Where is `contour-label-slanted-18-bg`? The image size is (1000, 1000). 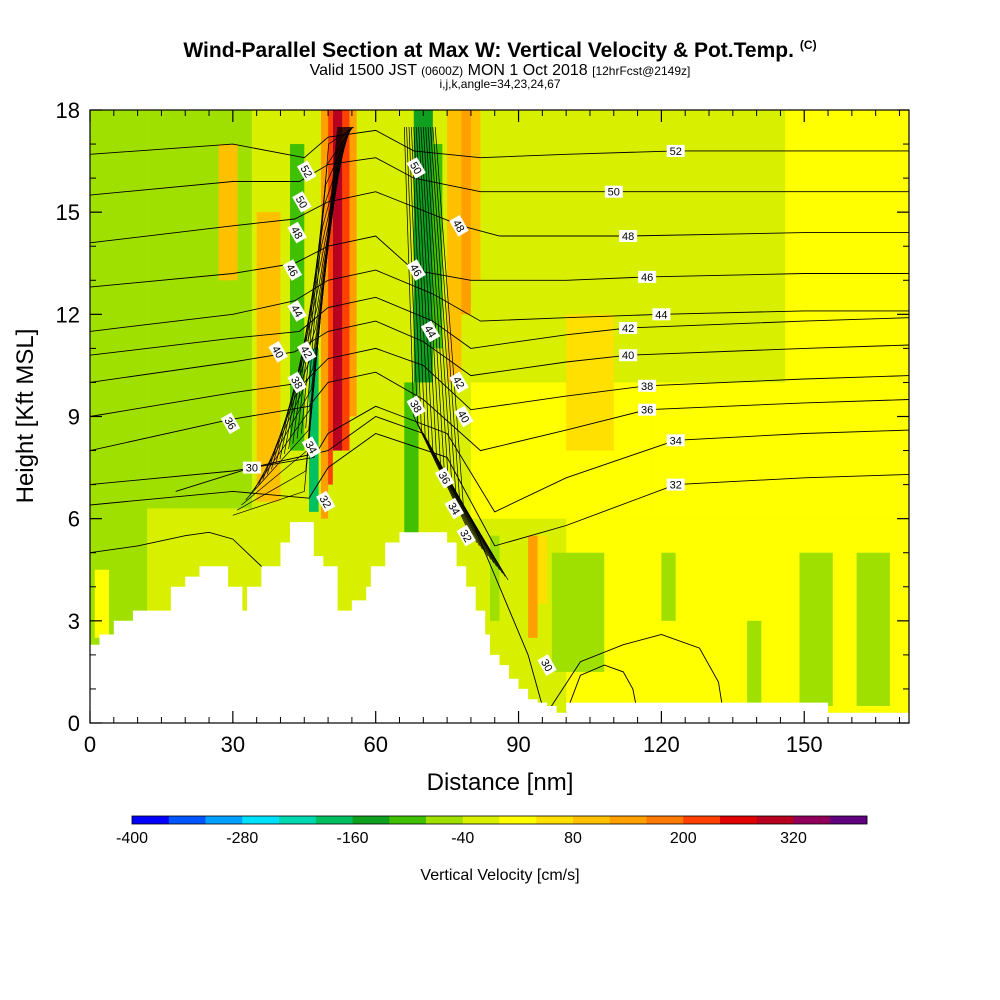
contour-label-slanted-18-bg is located at coordinates (445, 478).